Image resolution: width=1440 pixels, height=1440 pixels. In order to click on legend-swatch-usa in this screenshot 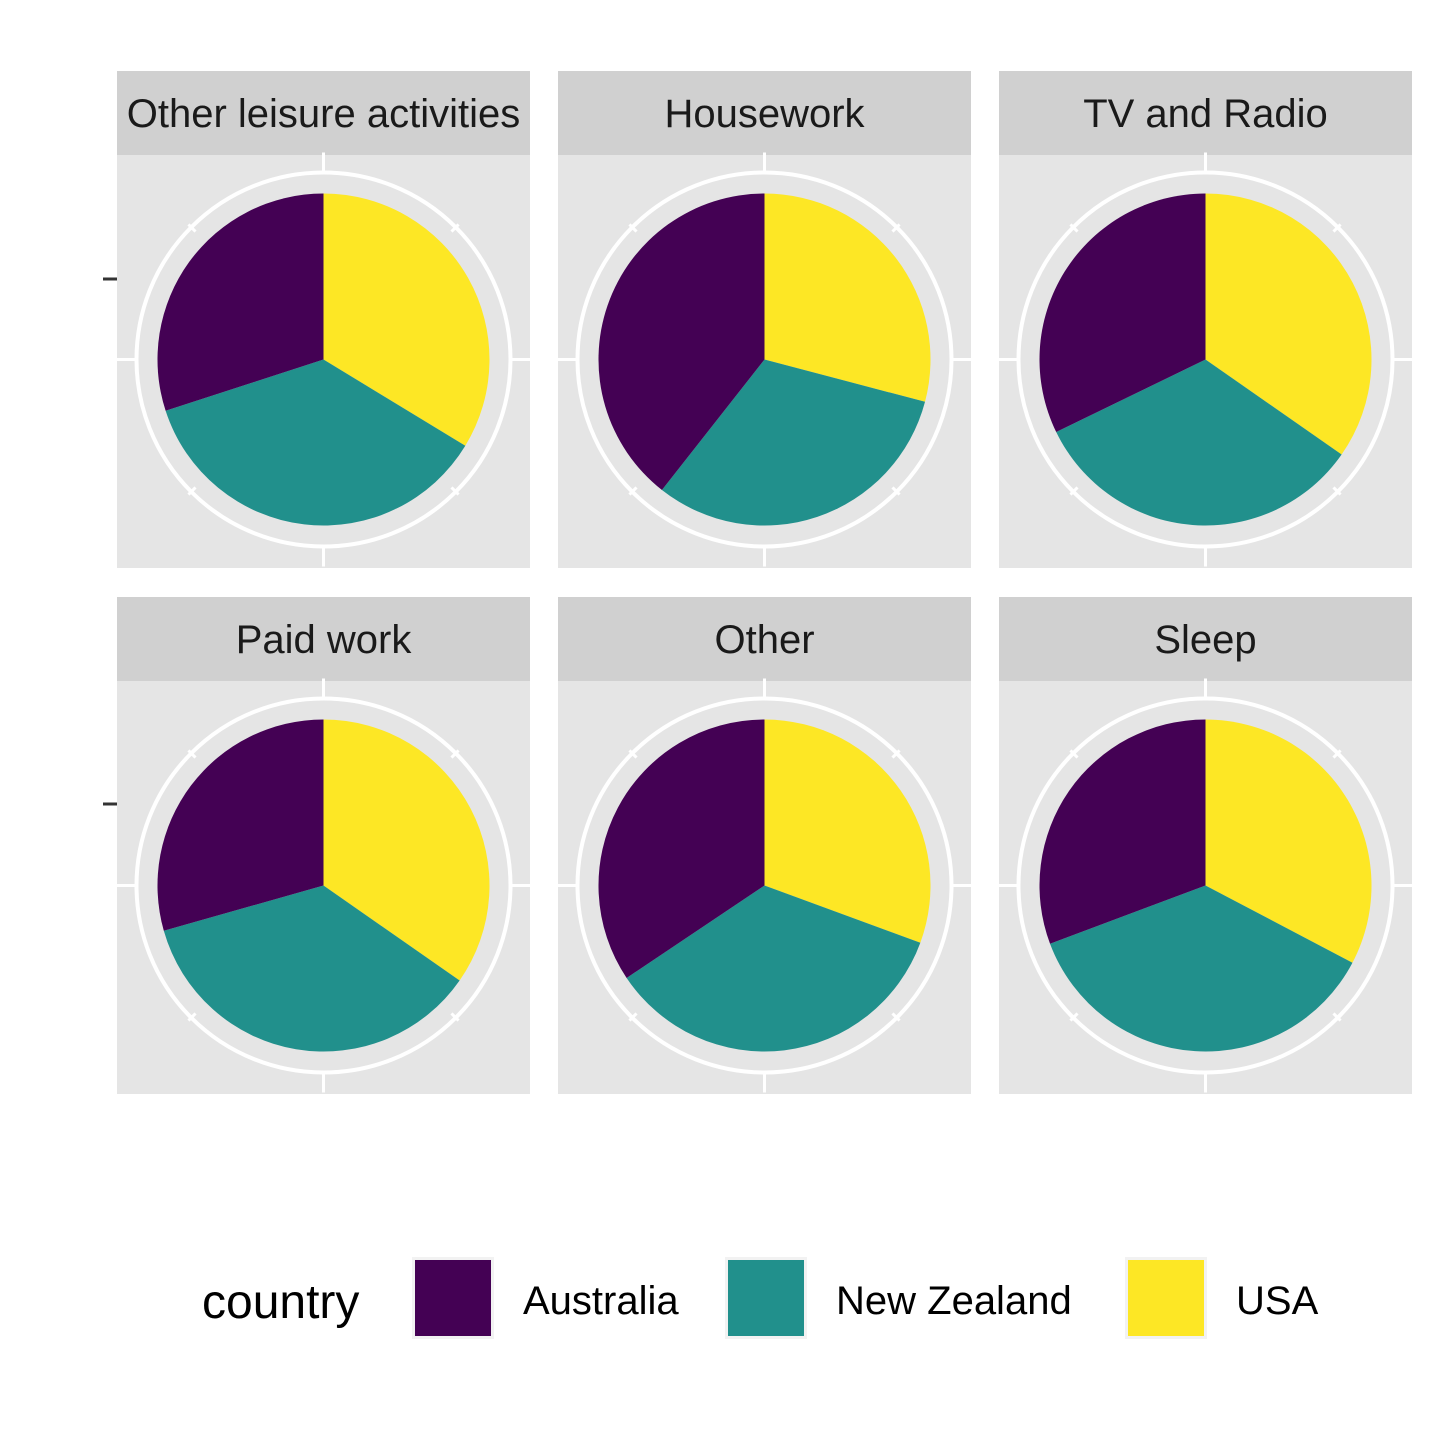, I will do `click(1166, 1298)`.